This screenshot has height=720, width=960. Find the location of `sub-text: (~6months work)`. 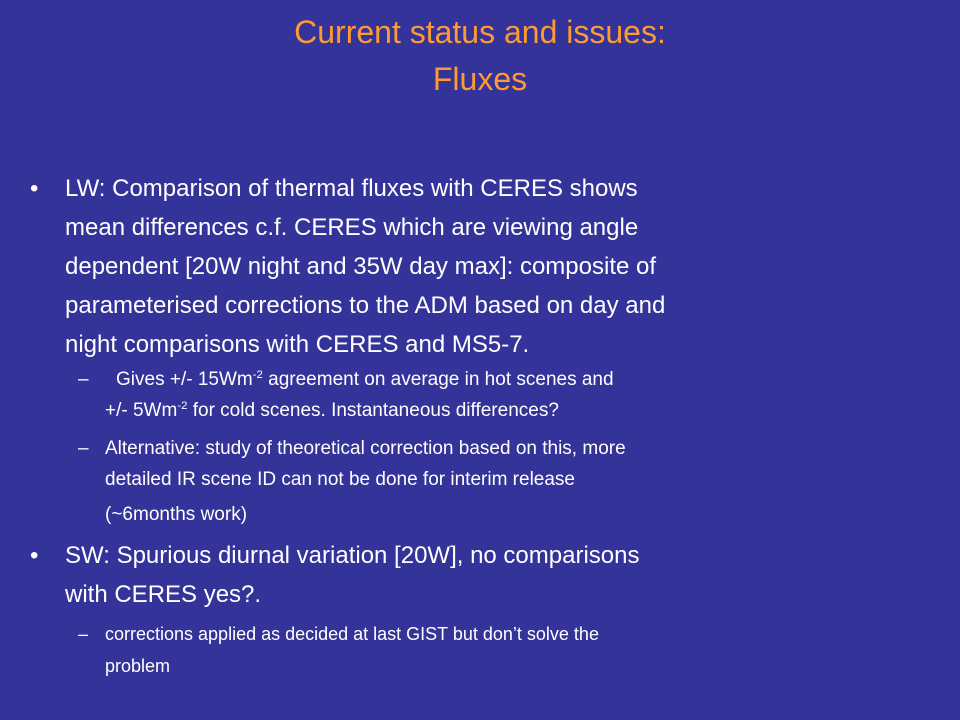

sub-text: (~6months work) is located at coordinates (176, 514).